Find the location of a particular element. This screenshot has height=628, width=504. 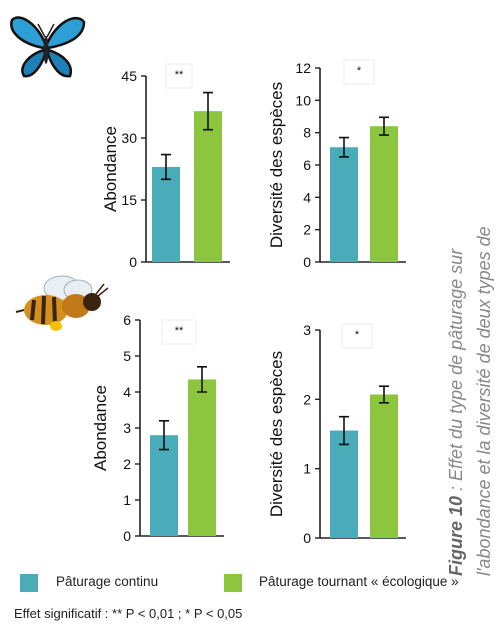

y-tick-label: 12 is located at coordinates (303, 68).